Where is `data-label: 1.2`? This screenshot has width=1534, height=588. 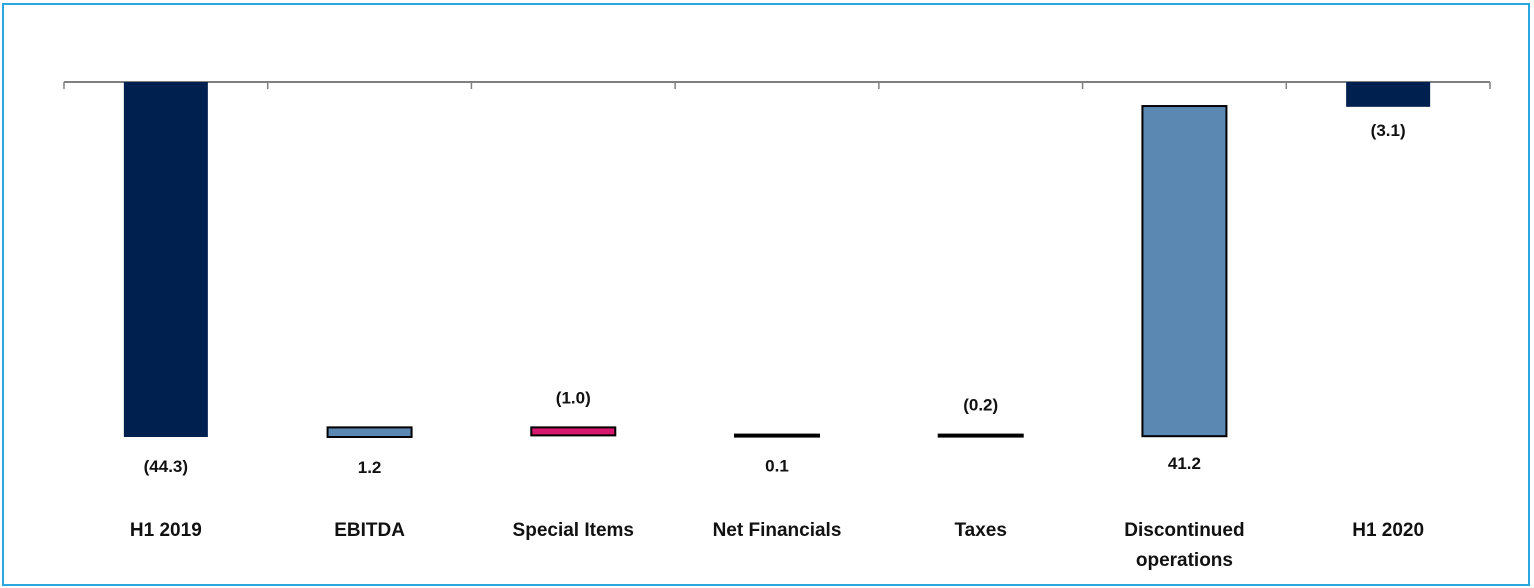 data-label: 1.2 is located at coordinates (370, 467).